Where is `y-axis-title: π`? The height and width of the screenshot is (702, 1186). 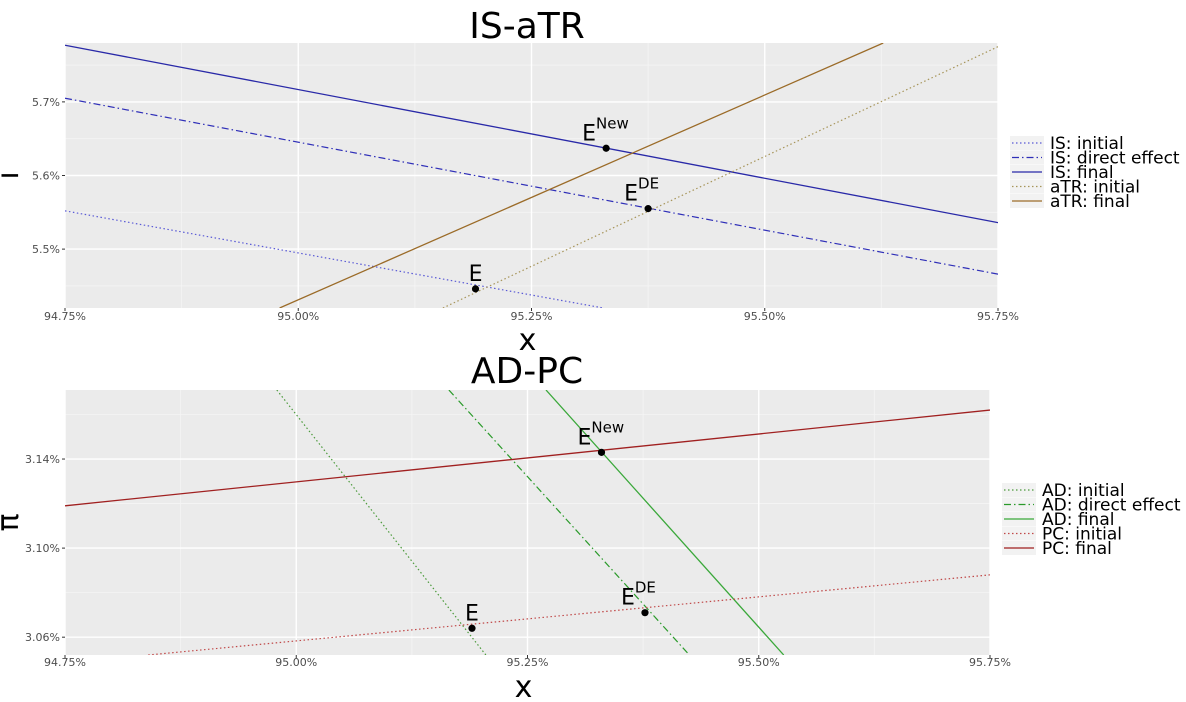
y-axis-title: π is located at coordinates (13, 522).